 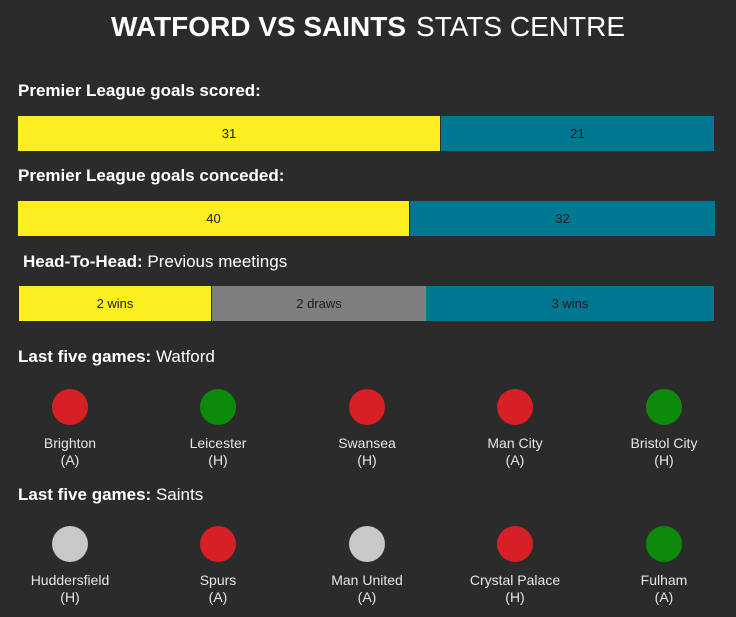 I want to click on watford-form-label: Last five games: Watford, so click(x=116, y=357).